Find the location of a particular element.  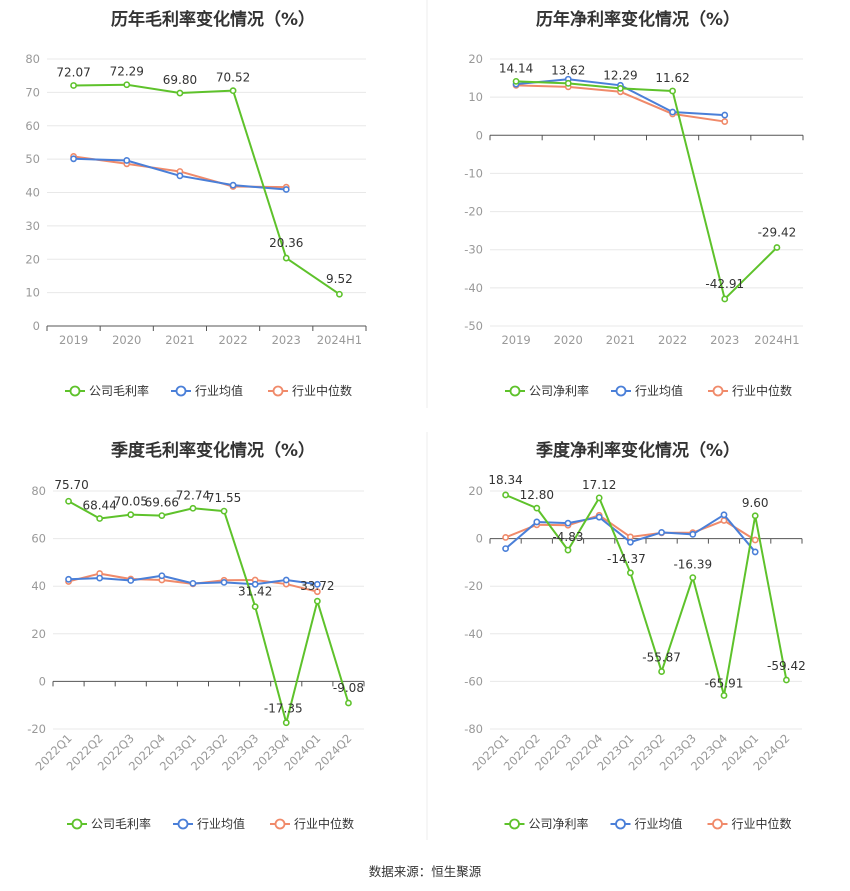

y-tick-label: -20 is located at coordinates (36, 729).